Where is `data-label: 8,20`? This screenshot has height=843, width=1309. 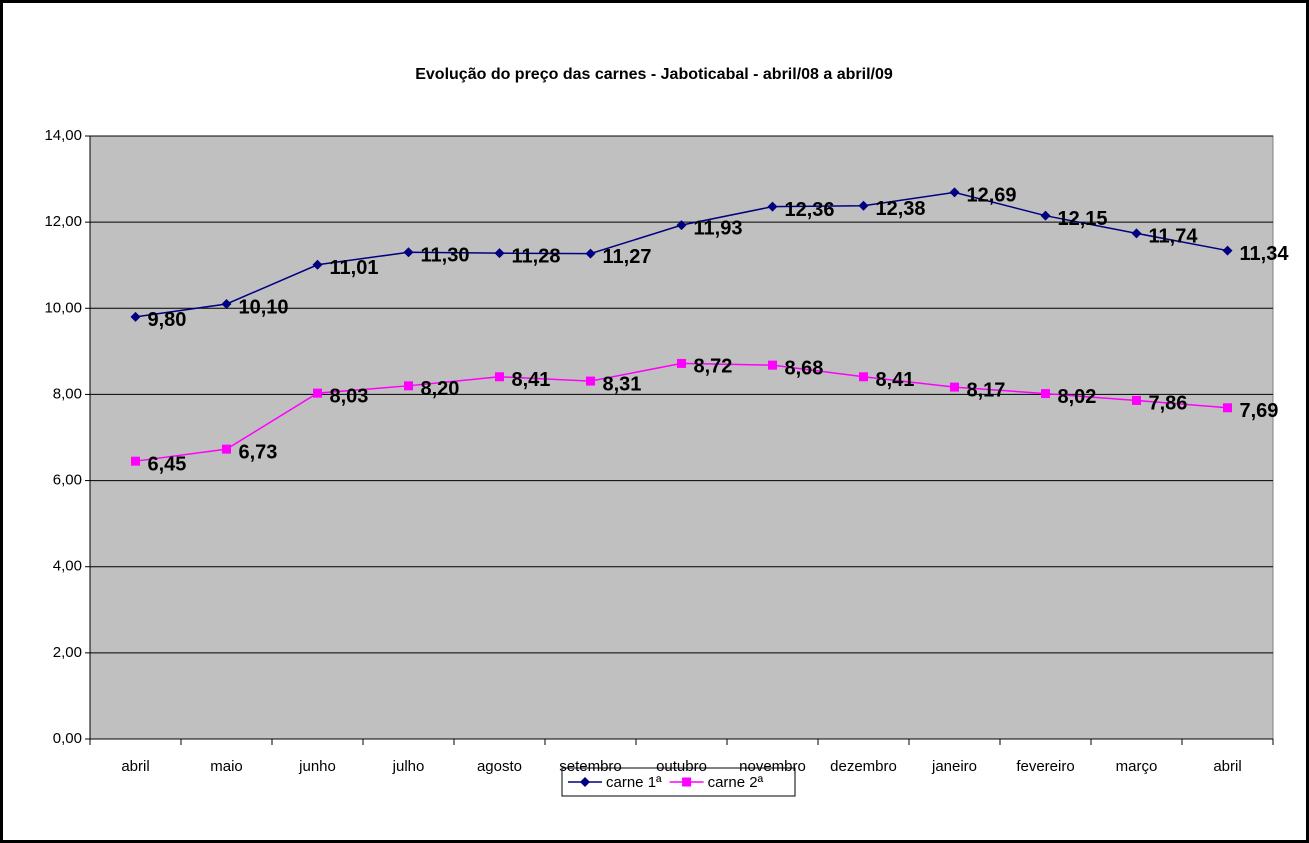
data-label: 8,20 is located at coordinates (440, 389).